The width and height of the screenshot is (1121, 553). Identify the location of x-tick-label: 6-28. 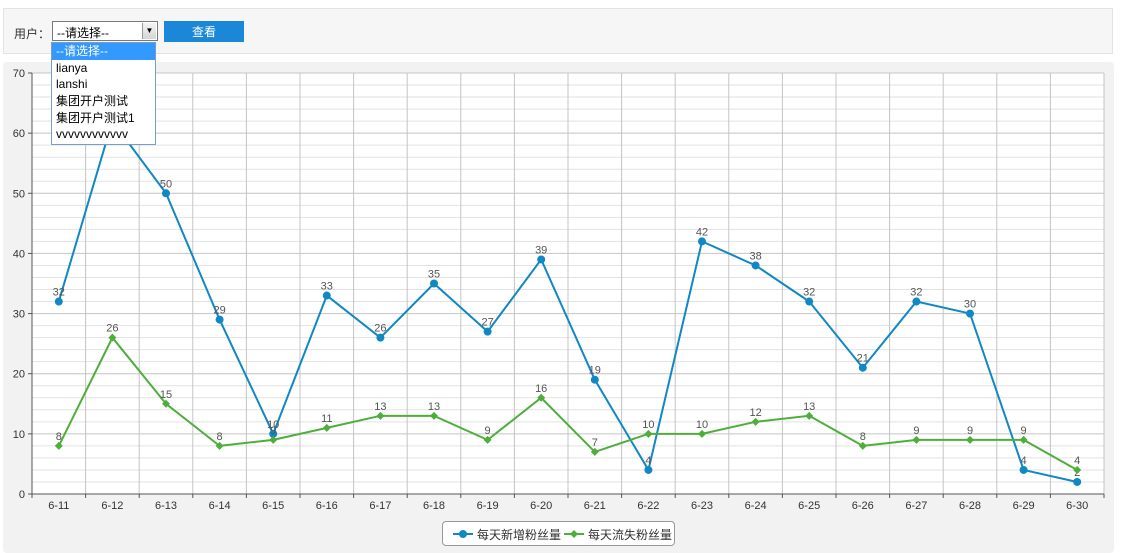
(970, 506).